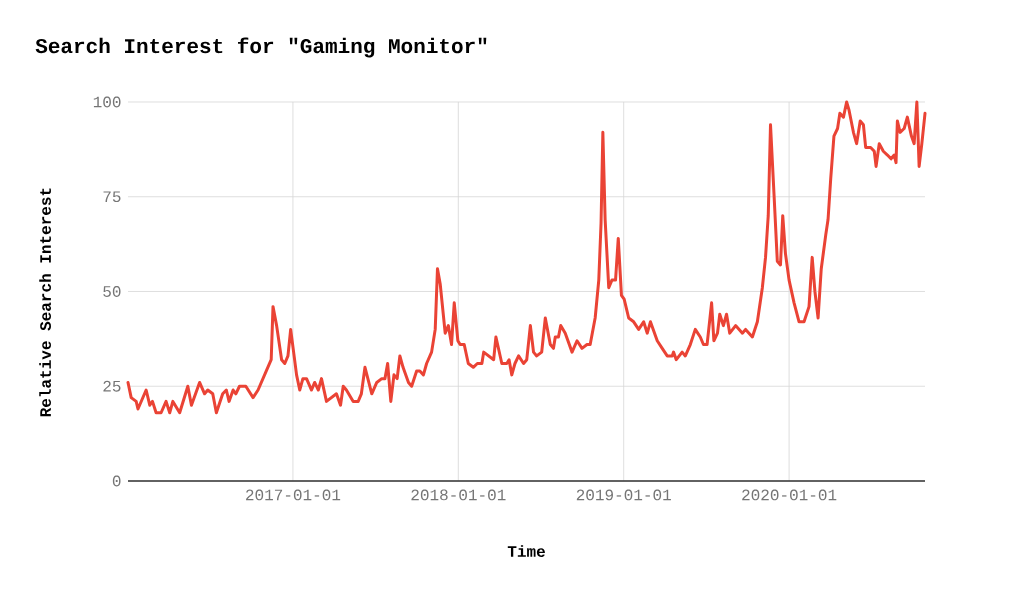  What do you see at coordinates (112, 197) in the screenshot?
I see `y-tick-label: 75` at bounding box center [112, 197].